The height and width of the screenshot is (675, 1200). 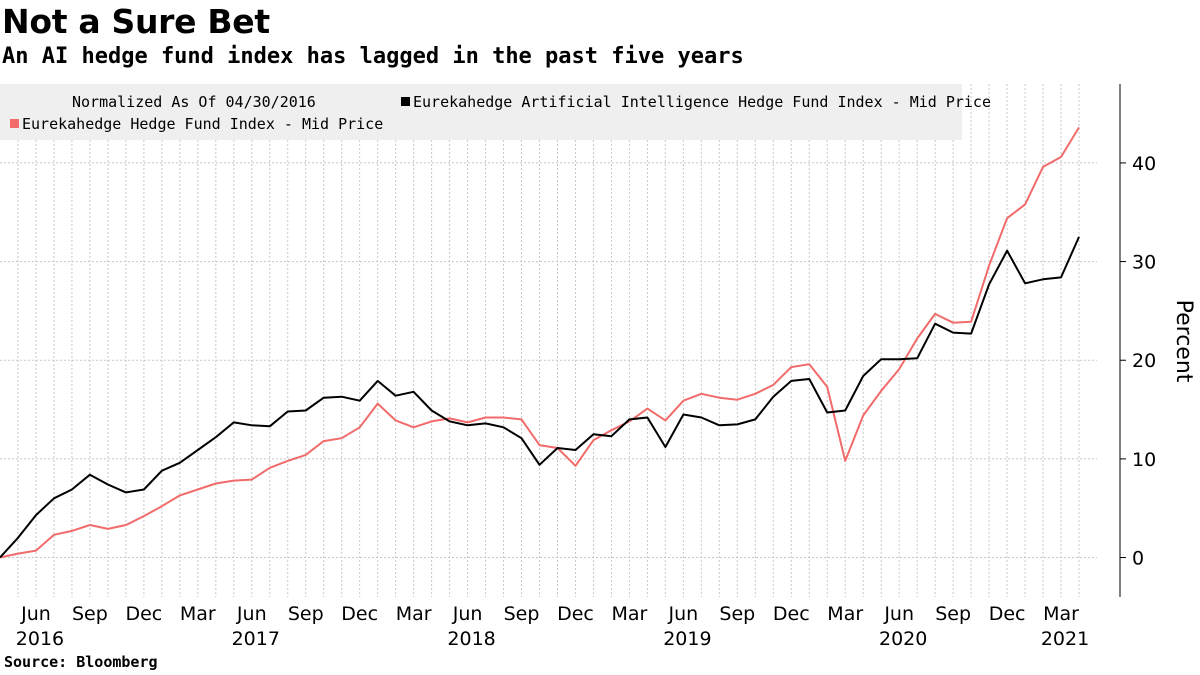 I want to click on legend-item-hedge-fund-index: Eurekahedge Hedge Fund Index - Mid Price, so click(x=196, y=124).